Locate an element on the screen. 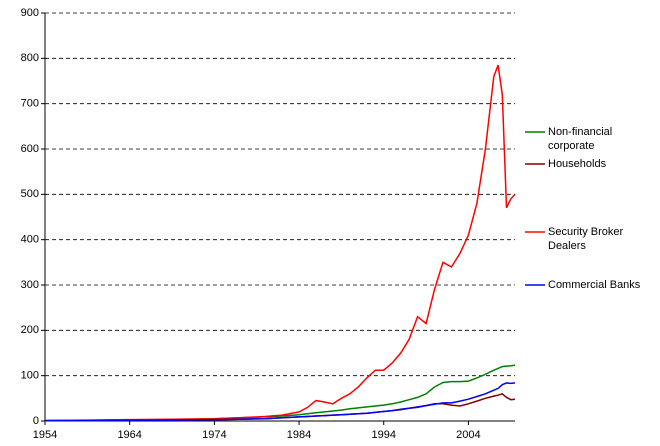 This screenshot has width=660, height=446. y-tick-label: 500 is located at coordinates (30, 194).